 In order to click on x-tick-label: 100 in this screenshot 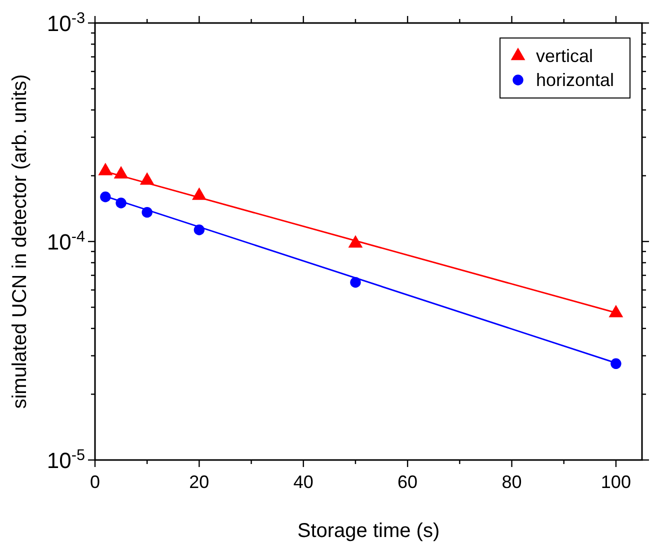, I will do `click(615, 482)`.